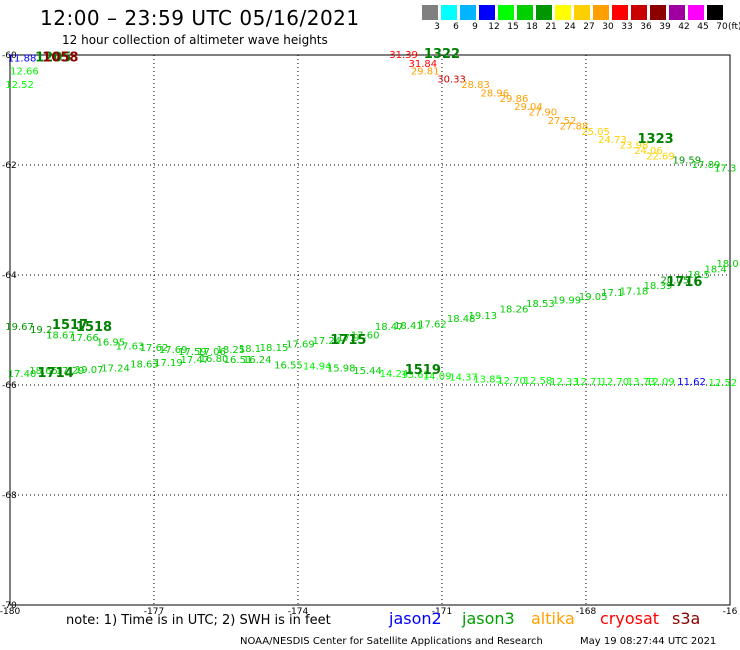  What do you see at coordinates (442, 612) in the screenshot?
I see `x-tick-label: -171` at bounding box center [442, 612].